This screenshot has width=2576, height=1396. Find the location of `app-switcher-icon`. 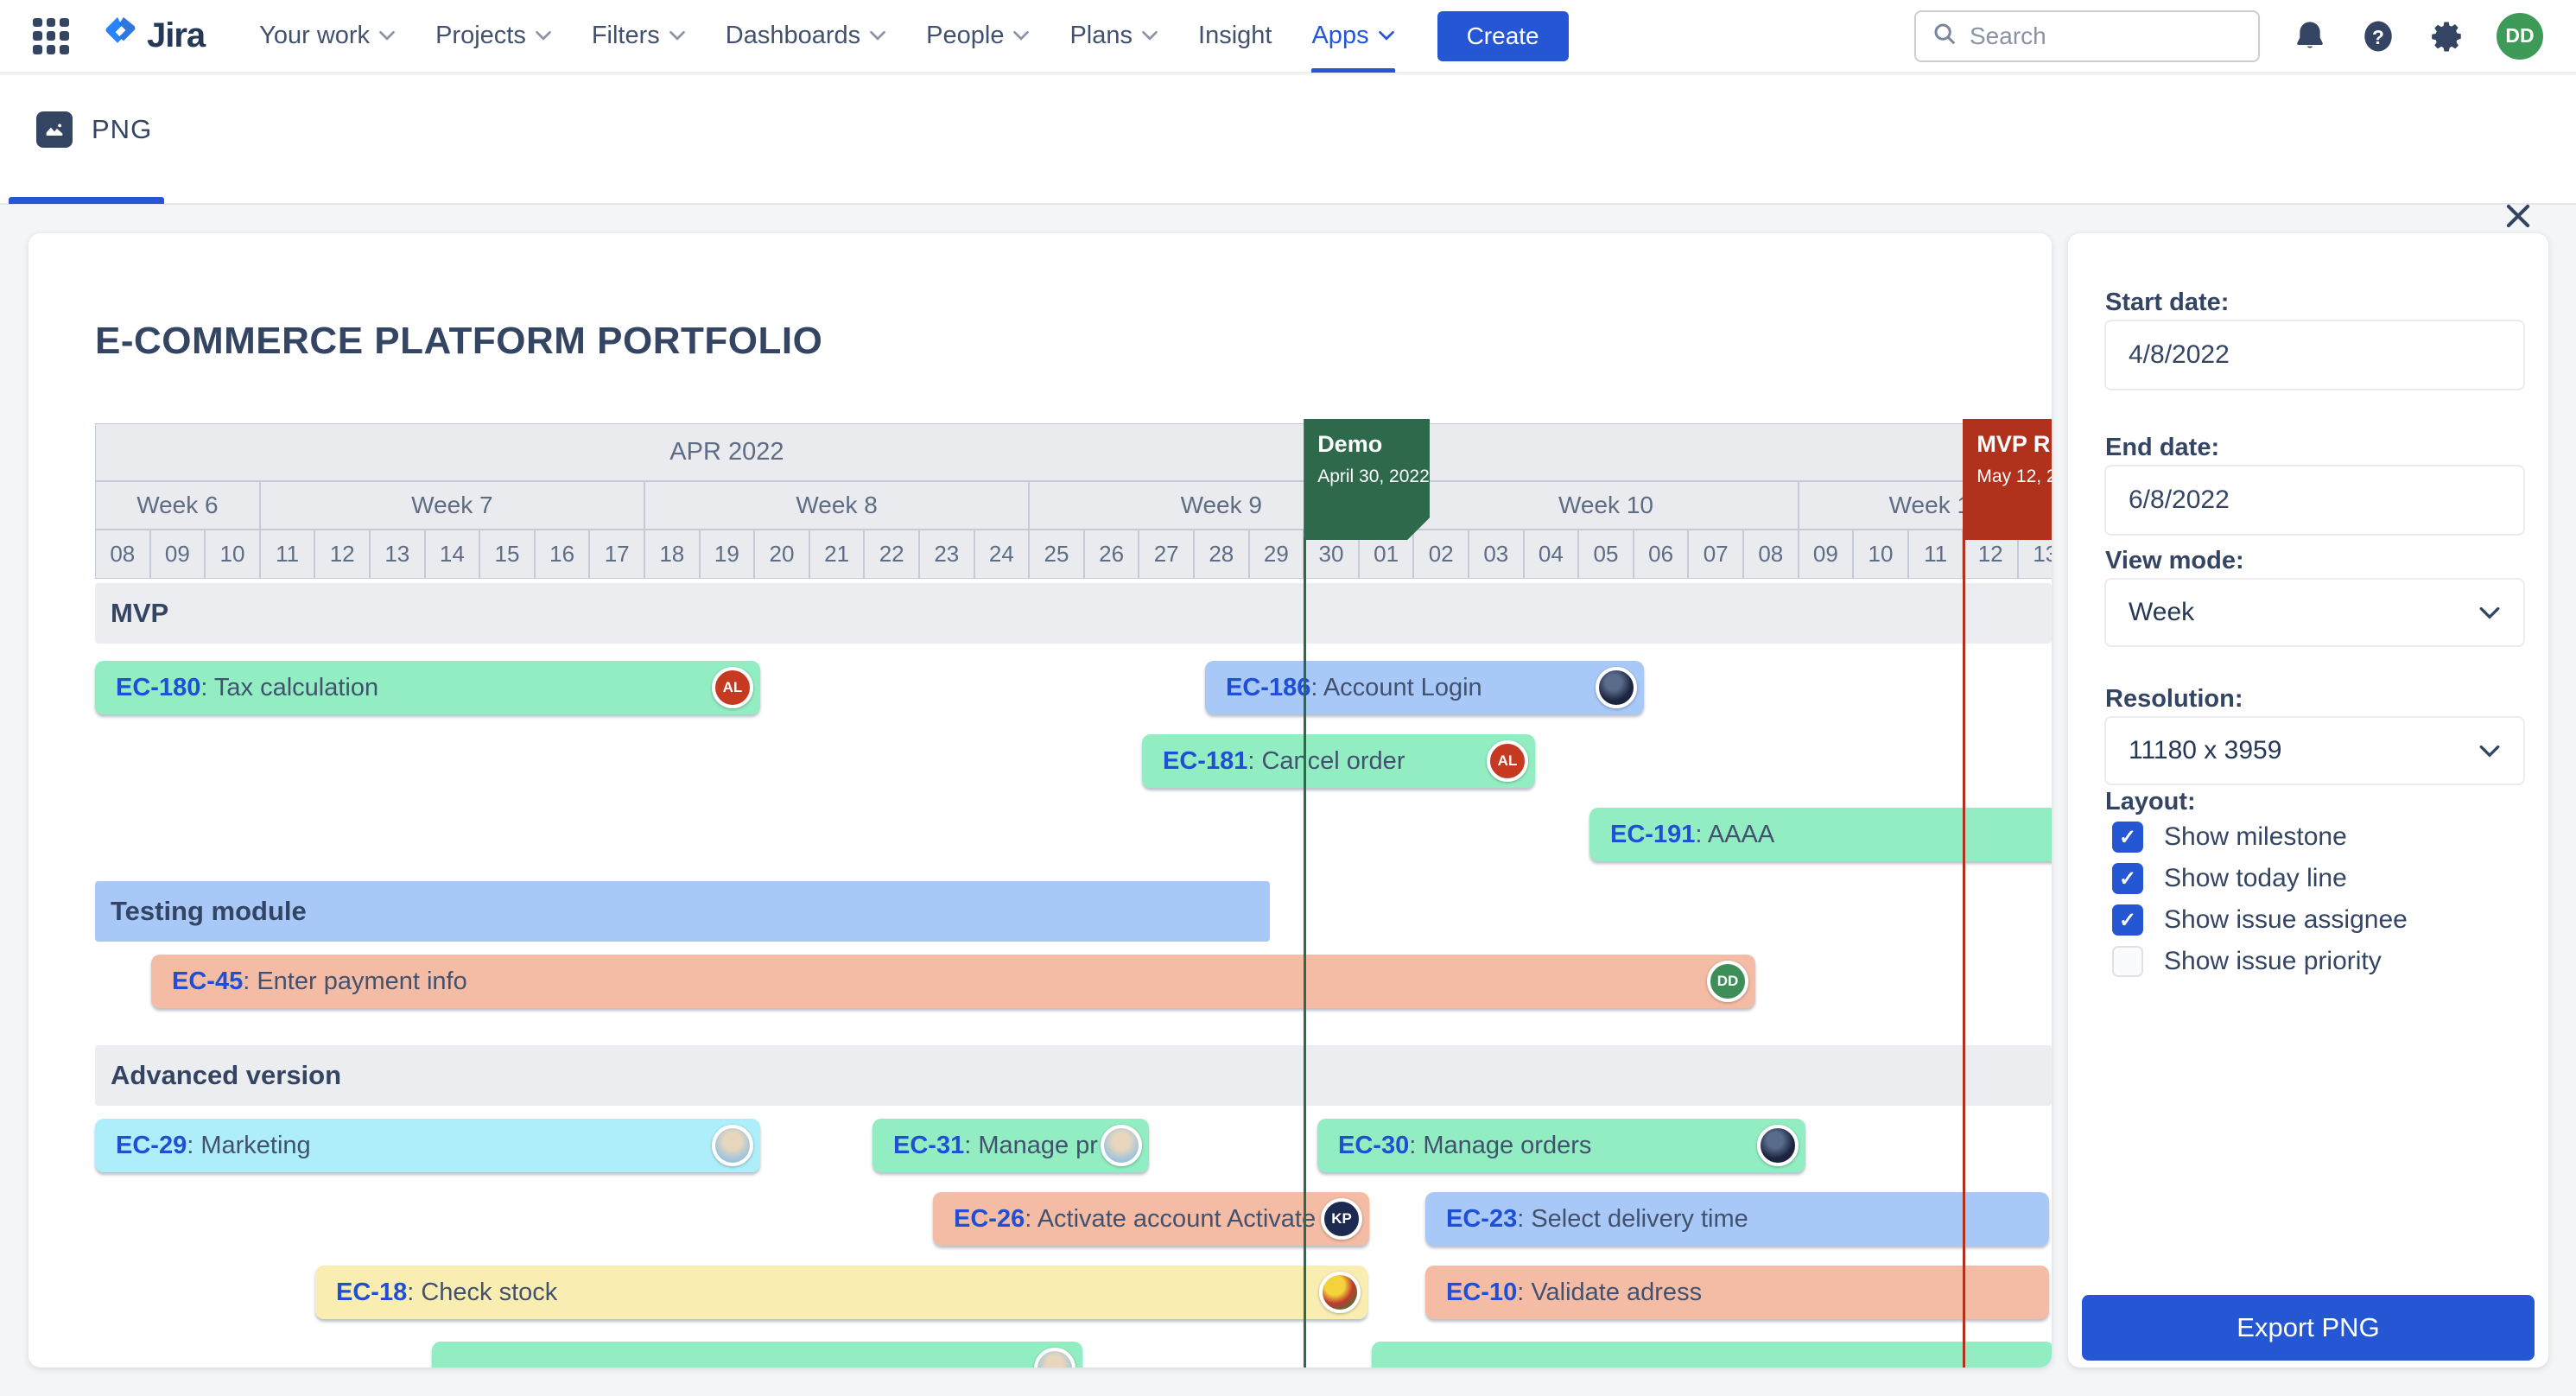

app-switcher-icon is located at coordinates (51, 35).